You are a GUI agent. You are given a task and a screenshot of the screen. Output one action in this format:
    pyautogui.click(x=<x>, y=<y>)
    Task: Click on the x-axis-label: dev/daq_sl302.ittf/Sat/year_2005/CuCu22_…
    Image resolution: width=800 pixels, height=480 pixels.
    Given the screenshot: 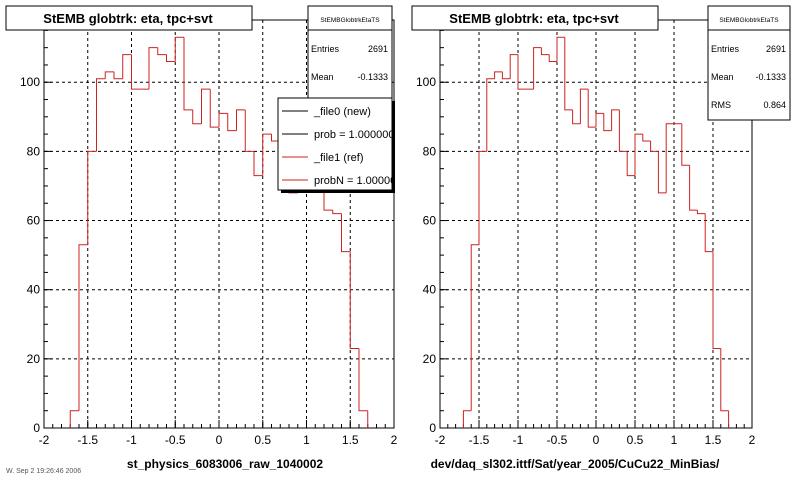 What is the action you would take?
    pyautogui.click(x=575, y=464)
    